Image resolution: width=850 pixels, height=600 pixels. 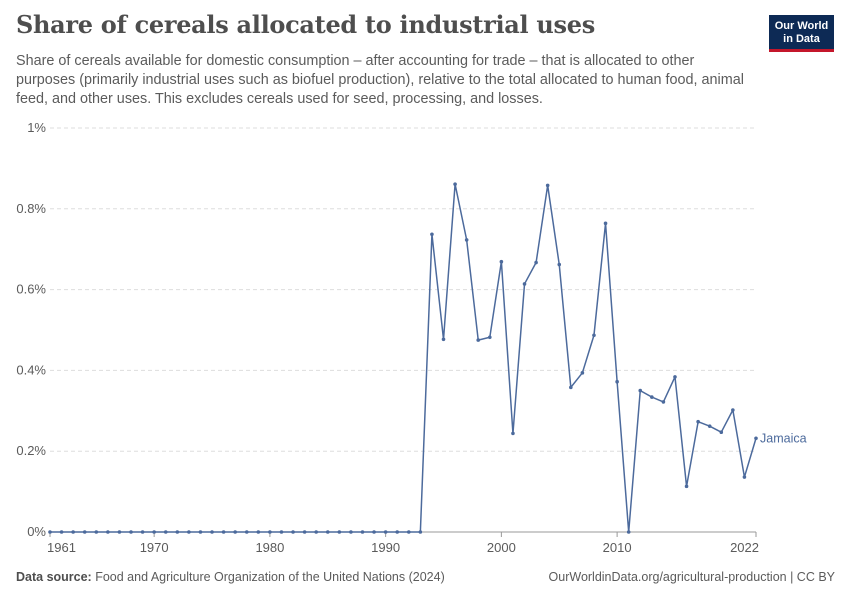 What do you see at coordinates (744, 547) in the screenshot?
I see `x-tick-label: 2022` at bounding box center [744, 547].